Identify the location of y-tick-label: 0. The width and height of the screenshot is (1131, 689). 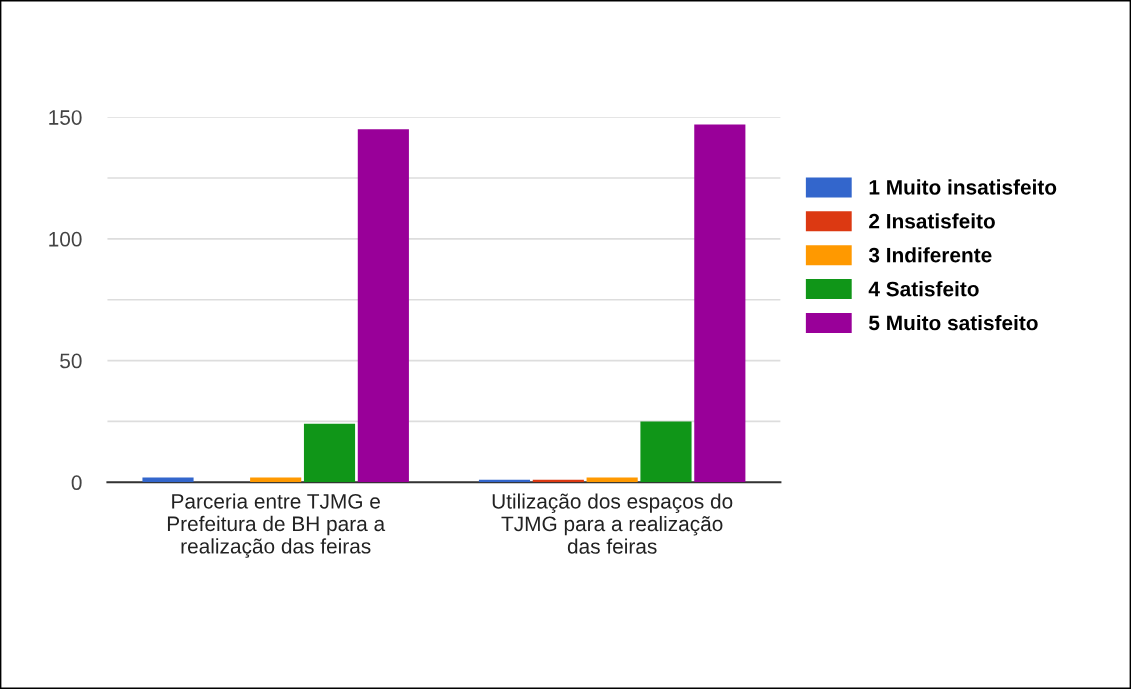
(76, 483).